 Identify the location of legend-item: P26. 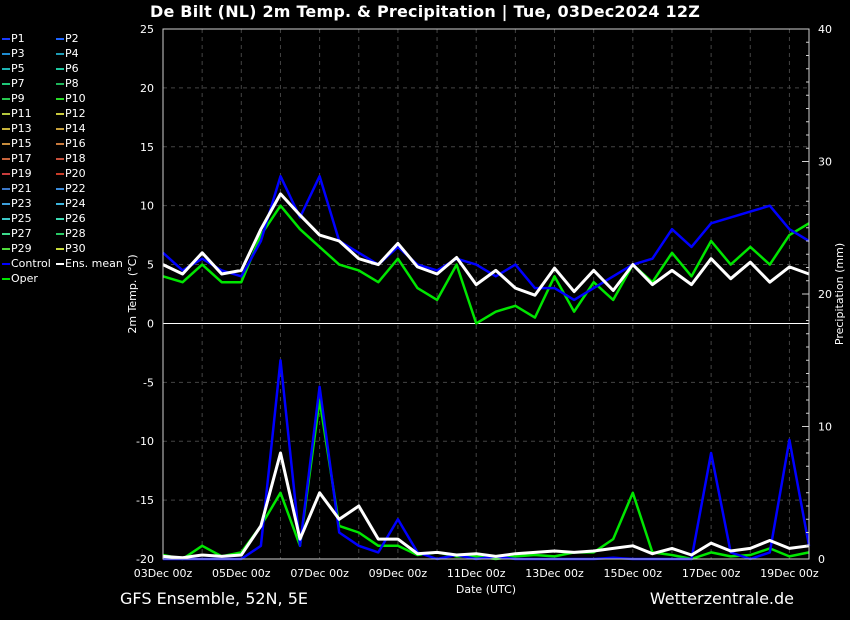
(71, 218).